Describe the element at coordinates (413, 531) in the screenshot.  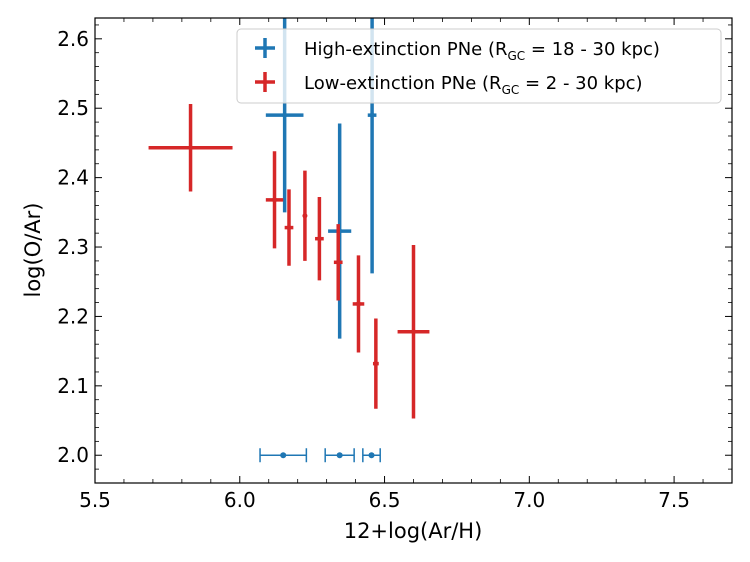
I see `x-axis-label: 12+log(Ar/H)` at that location.